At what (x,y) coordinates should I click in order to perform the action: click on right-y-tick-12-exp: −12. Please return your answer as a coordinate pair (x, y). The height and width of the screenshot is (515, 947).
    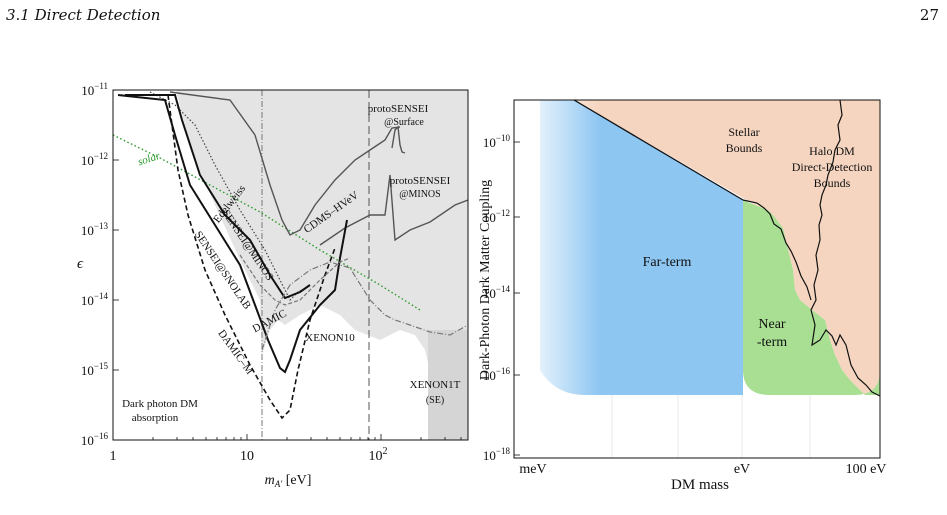
    Looking at the image, I should click on (503, 213).